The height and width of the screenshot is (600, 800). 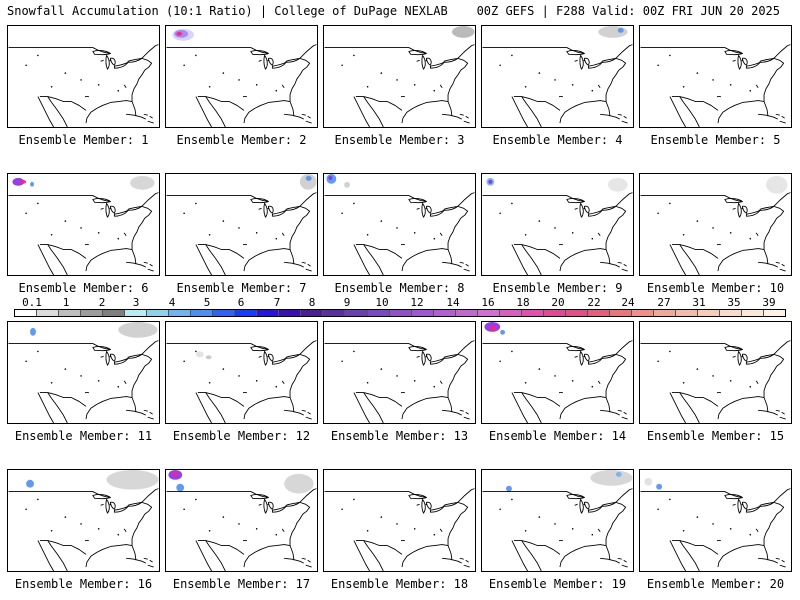 I want to click on ensemble-member-label: Ensemble Member: 15, so click(x=715, y=436).